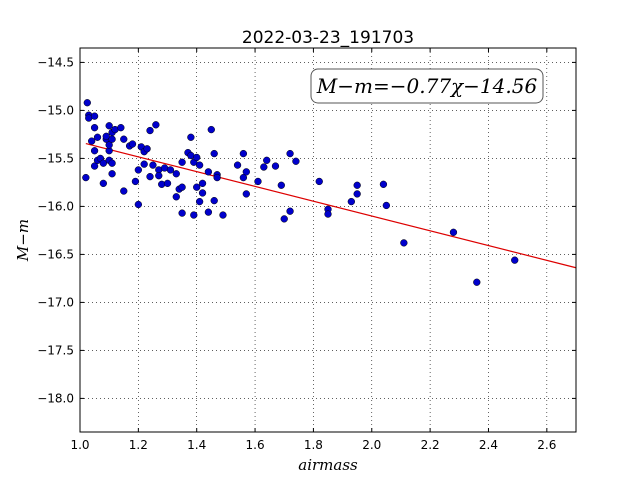 The width and height of the screenshot is (640, 480). What do you see at coordinates (55, 302) in the screenshot?
I see `y-tick-label: −17.0` at bounding box center [55, 302].